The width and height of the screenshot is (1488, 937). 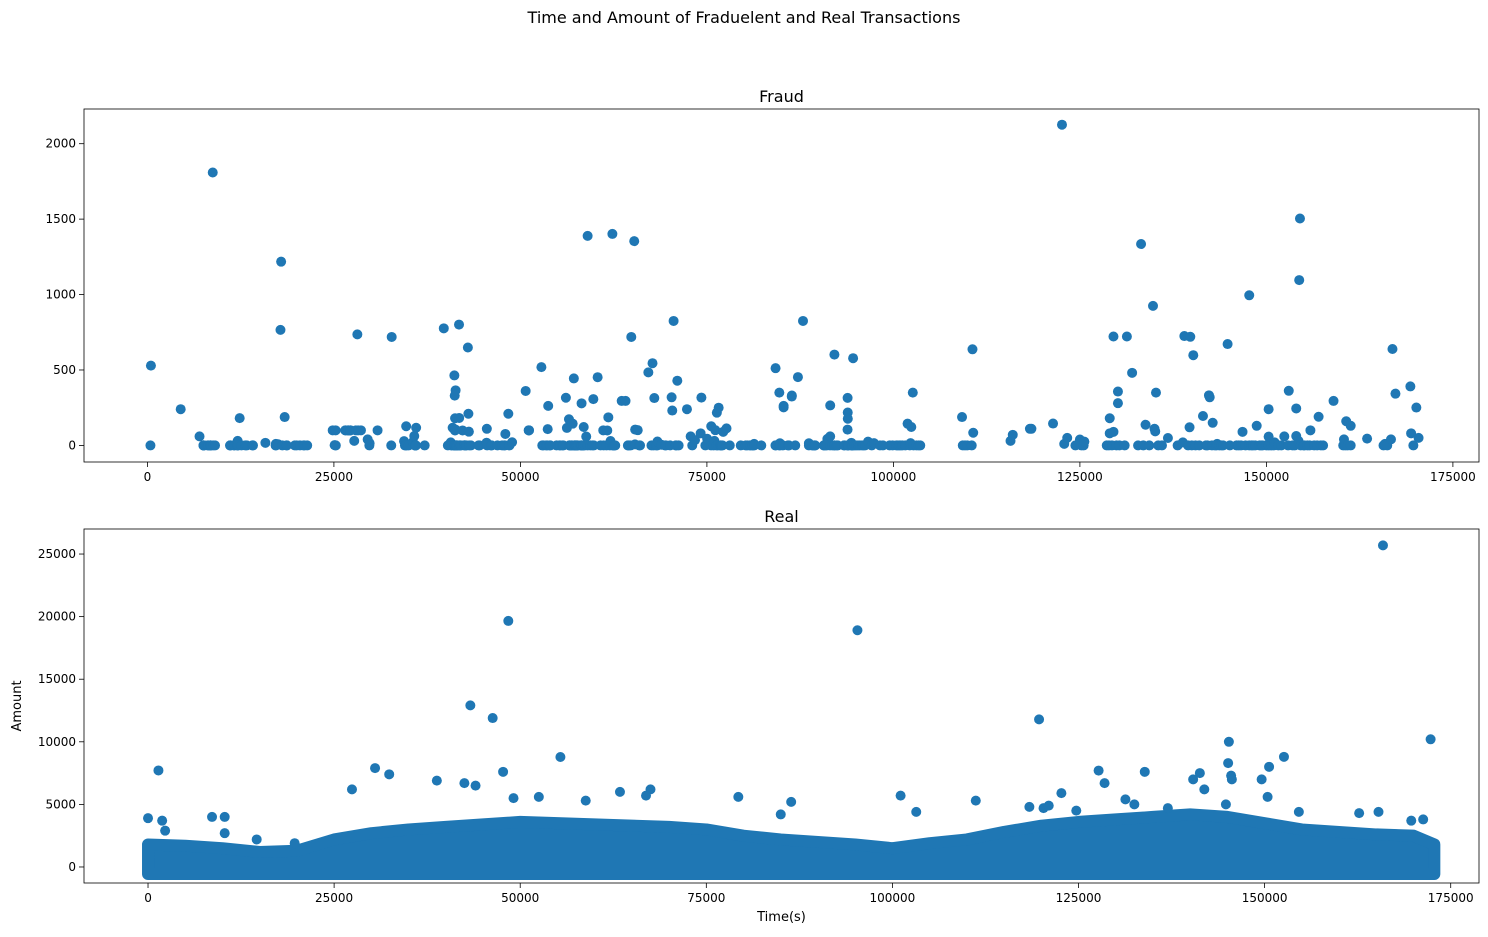 I want to click on fraud-xtick-label: 0, so click(x=148, y=477).